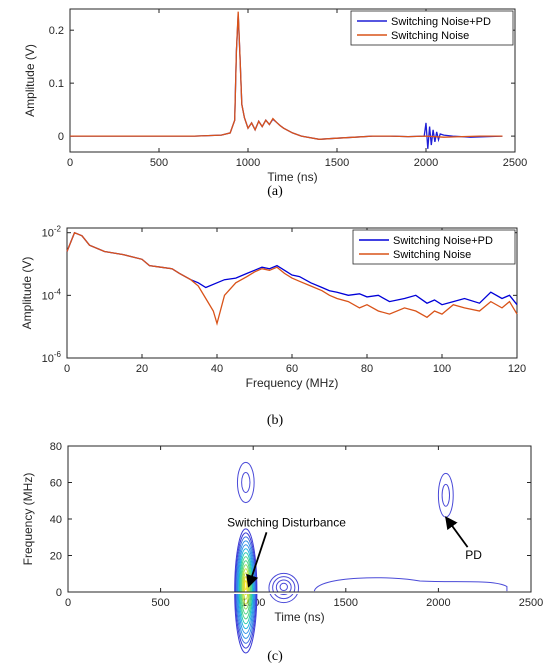  What do you see at coordinates (292, 369) in the screenshot?
I see `x-tick-label: 60` at bounding box center [292, 369].